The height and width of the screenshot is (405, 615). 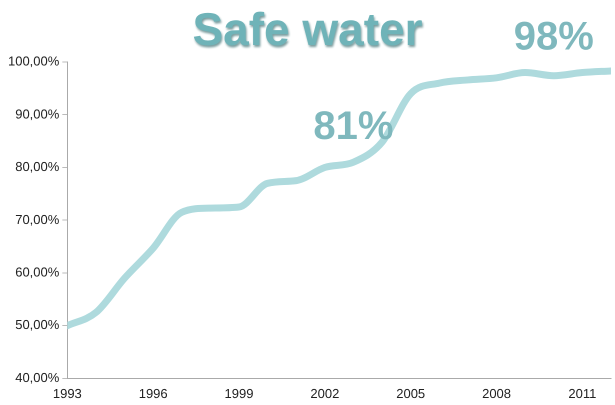 What do you see at coordinates (37, 272) in the screenshot?
I see `y-tick-label: 60,00%` at bounding box center [37, 272].